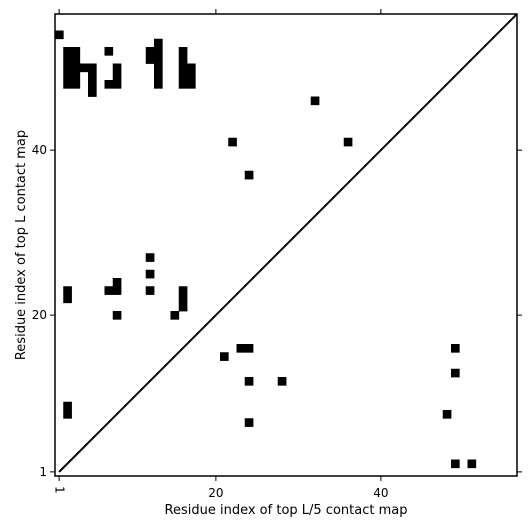 This screenshot has height=531, width=531. I want to click on y-tick-label: 1, so click(43, 472).